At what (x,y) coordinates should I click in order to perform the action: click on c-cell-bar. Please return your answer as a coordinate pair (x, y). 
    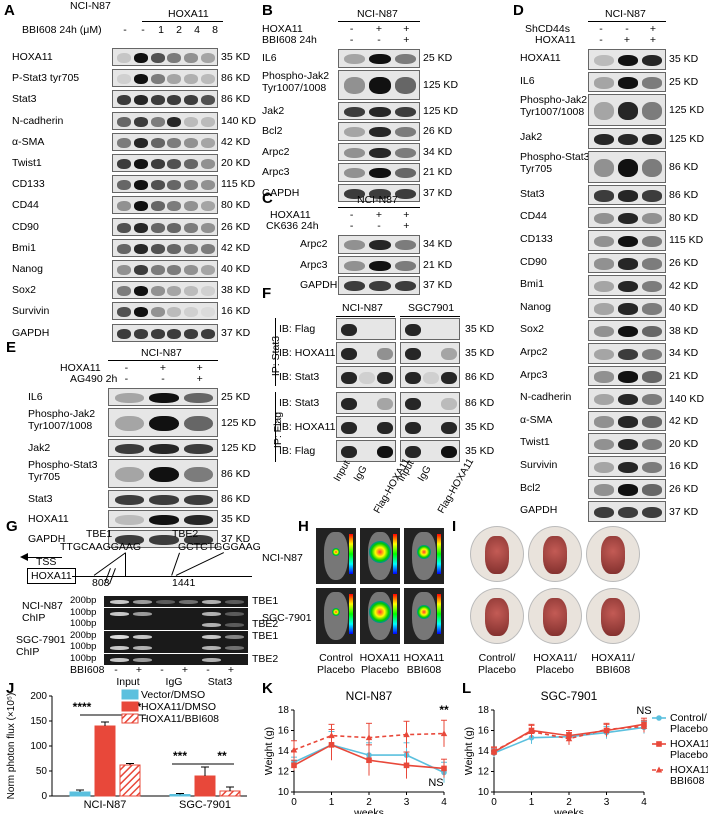
    Looking at the image, I should click on (379, 207).